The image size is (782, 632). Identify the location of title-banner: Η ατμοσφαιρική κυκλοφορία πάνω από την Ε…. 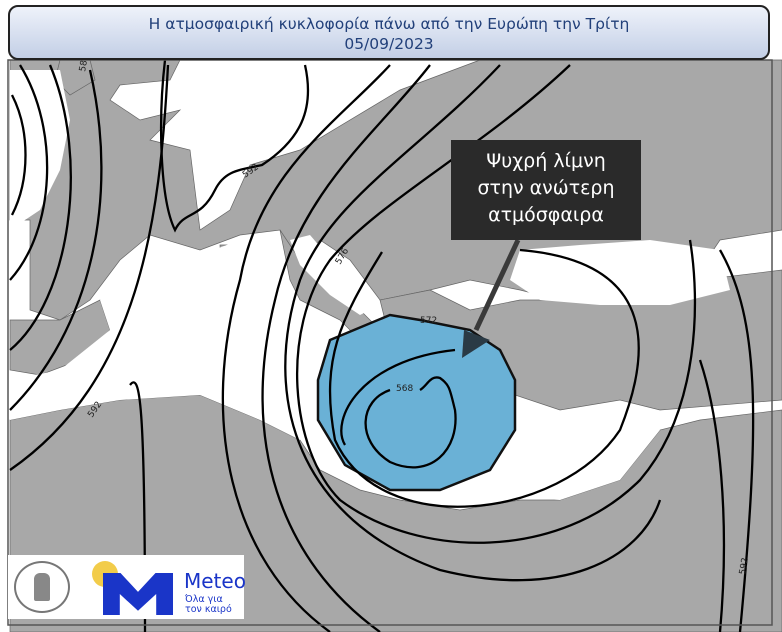
(389, 32).